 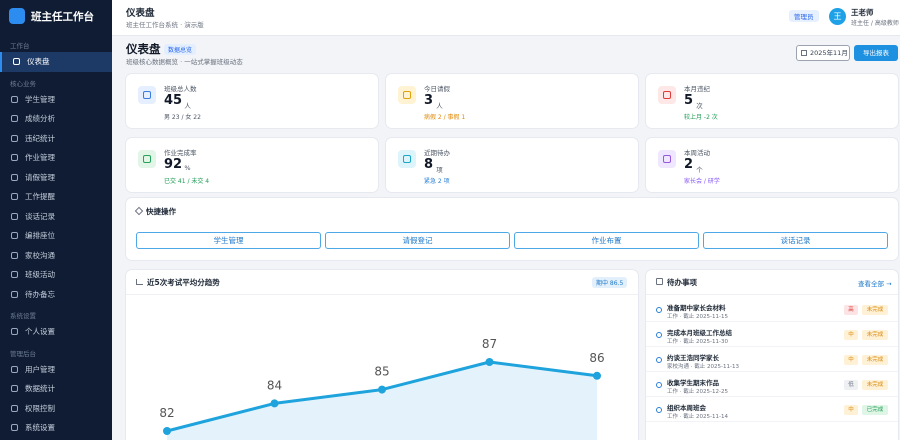 I want to click on todo-item-title: 约谈王浩同学家长, so click(x=693, y=358).